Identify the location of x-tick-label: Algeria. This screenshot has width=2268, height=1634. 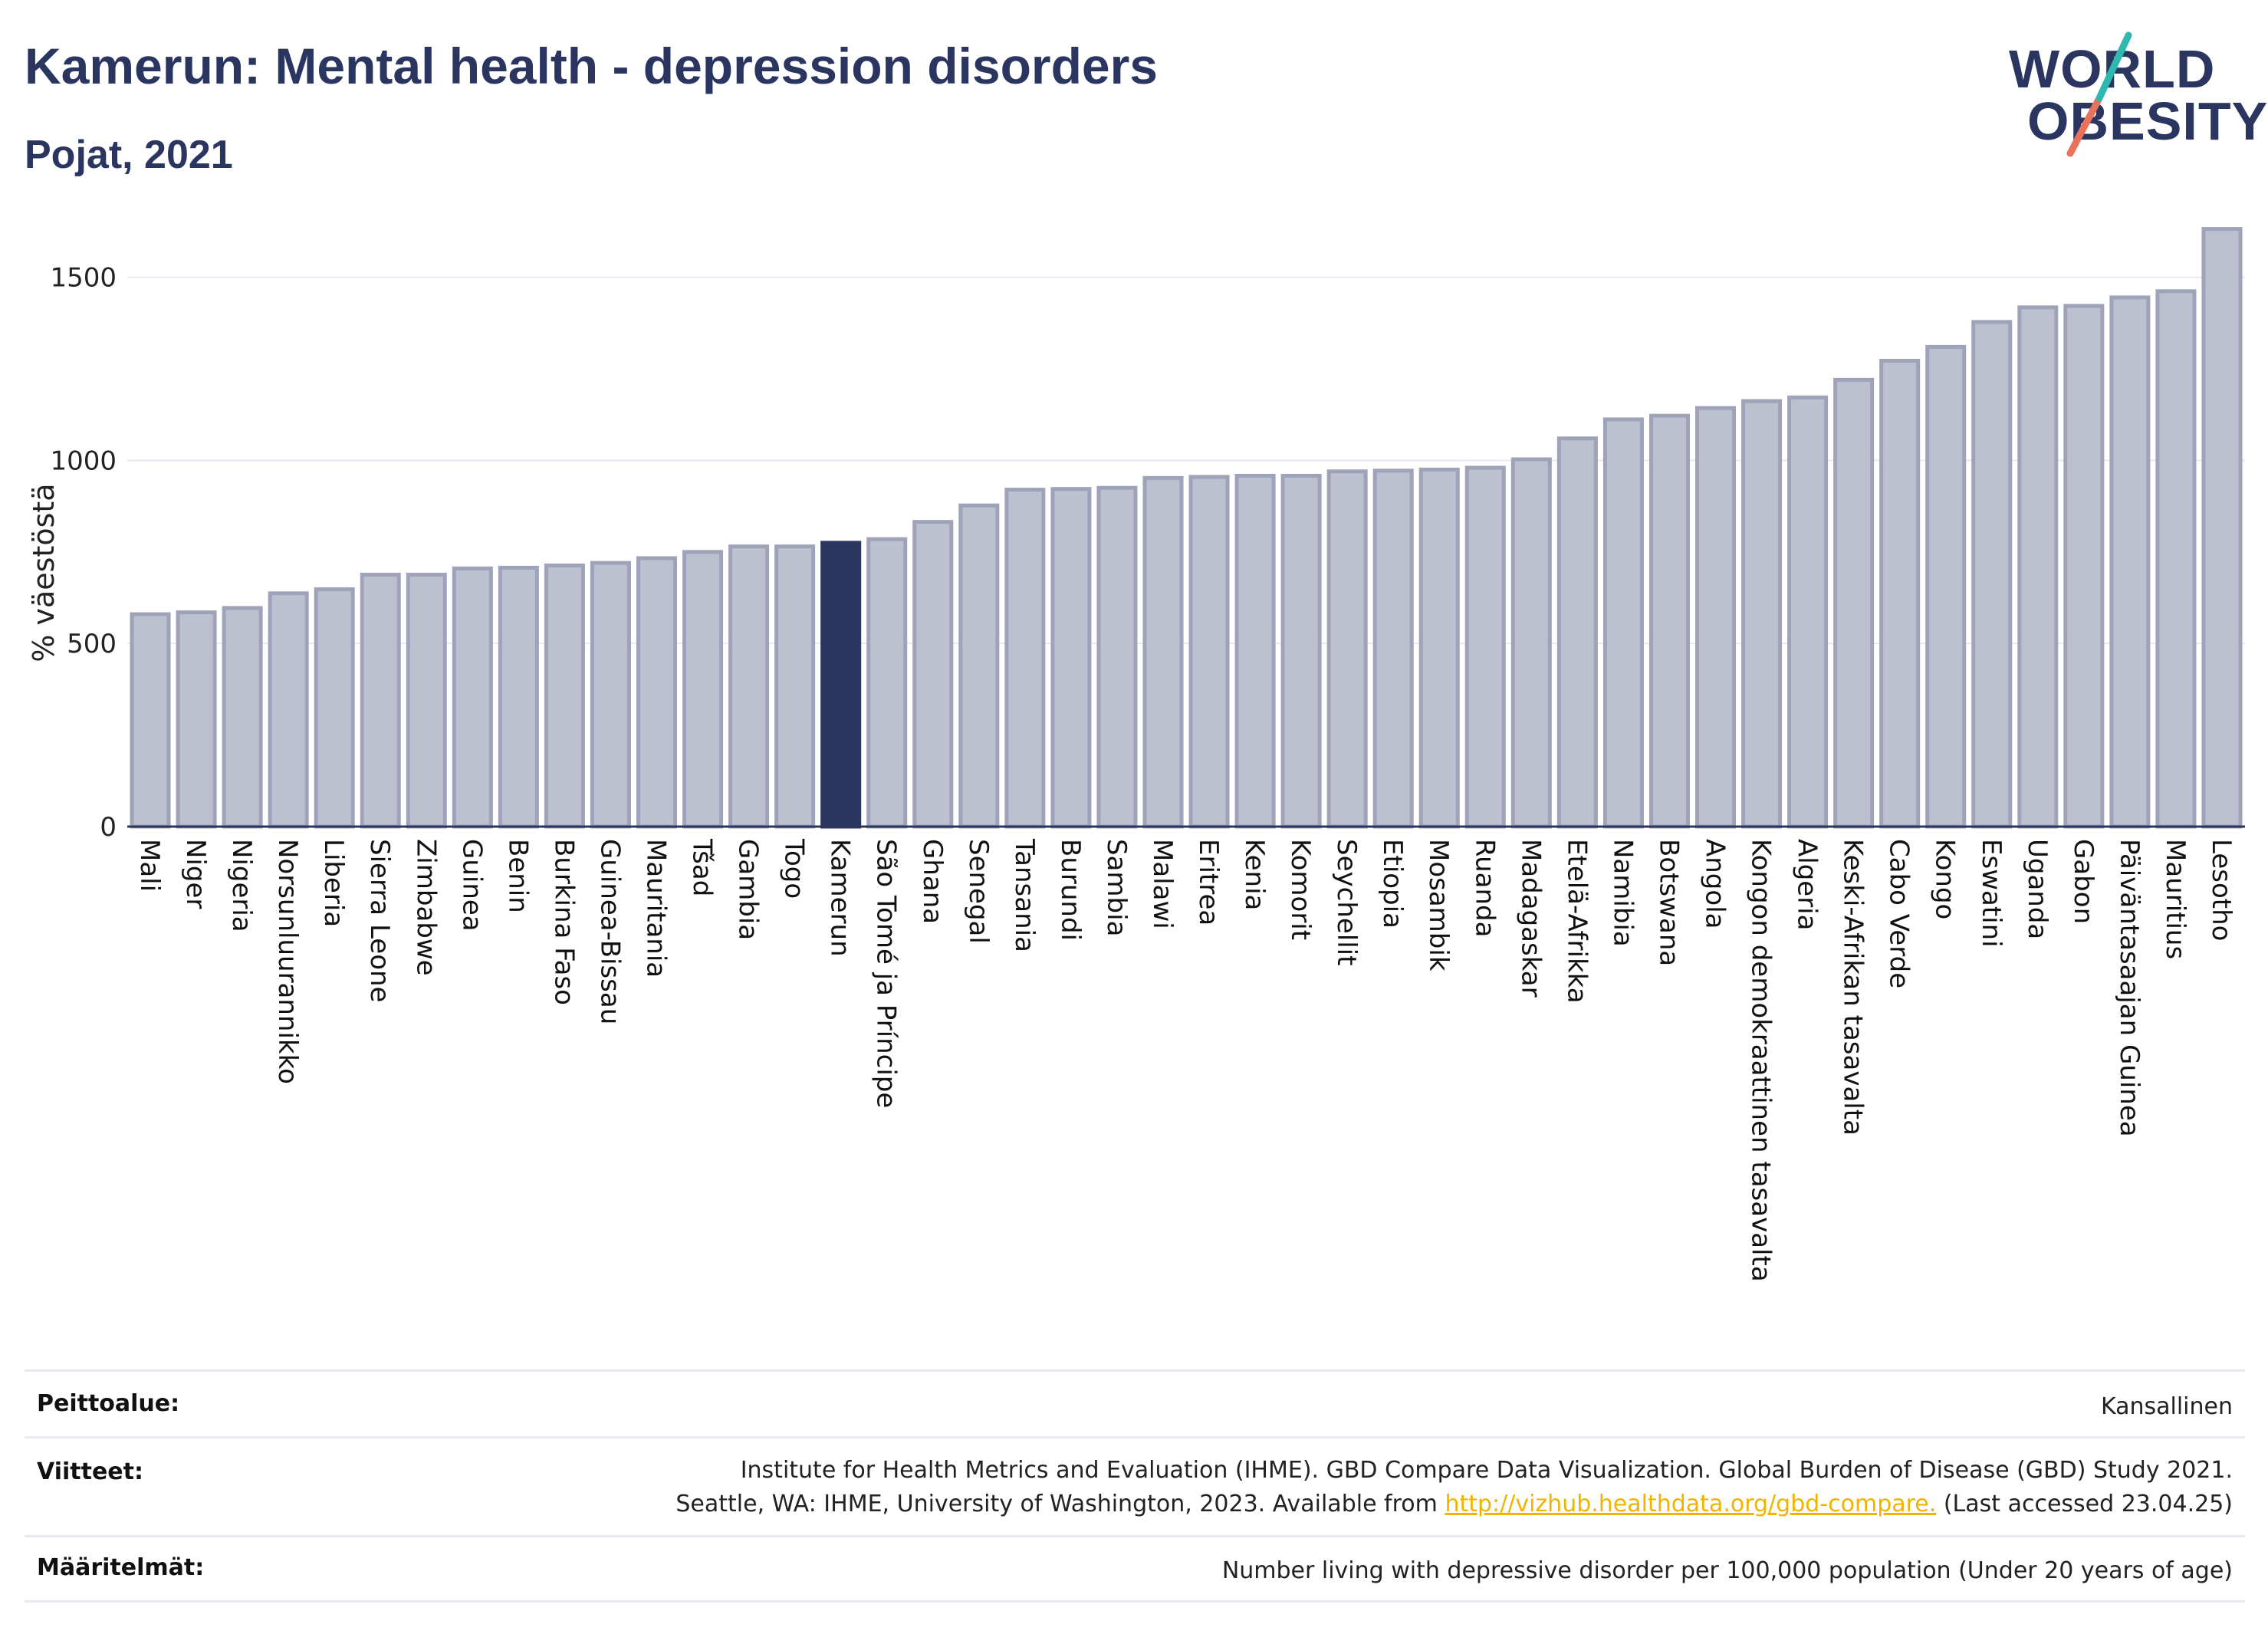
(1807, 885).